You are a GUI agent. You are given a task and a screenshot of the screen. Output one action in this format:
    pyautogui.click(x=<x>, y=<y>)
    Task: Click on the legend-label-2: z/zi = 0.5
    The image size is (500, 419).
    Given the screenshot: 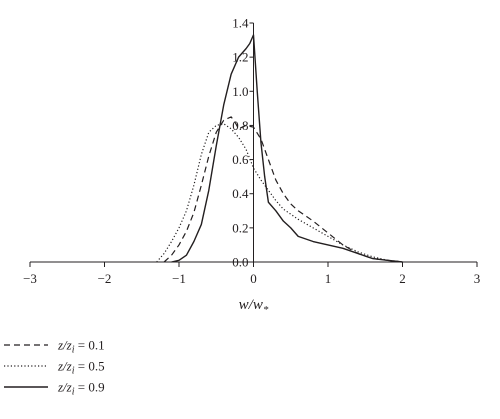 What is the action you would take?
    pyautogui.click(x=81, y=368)
    